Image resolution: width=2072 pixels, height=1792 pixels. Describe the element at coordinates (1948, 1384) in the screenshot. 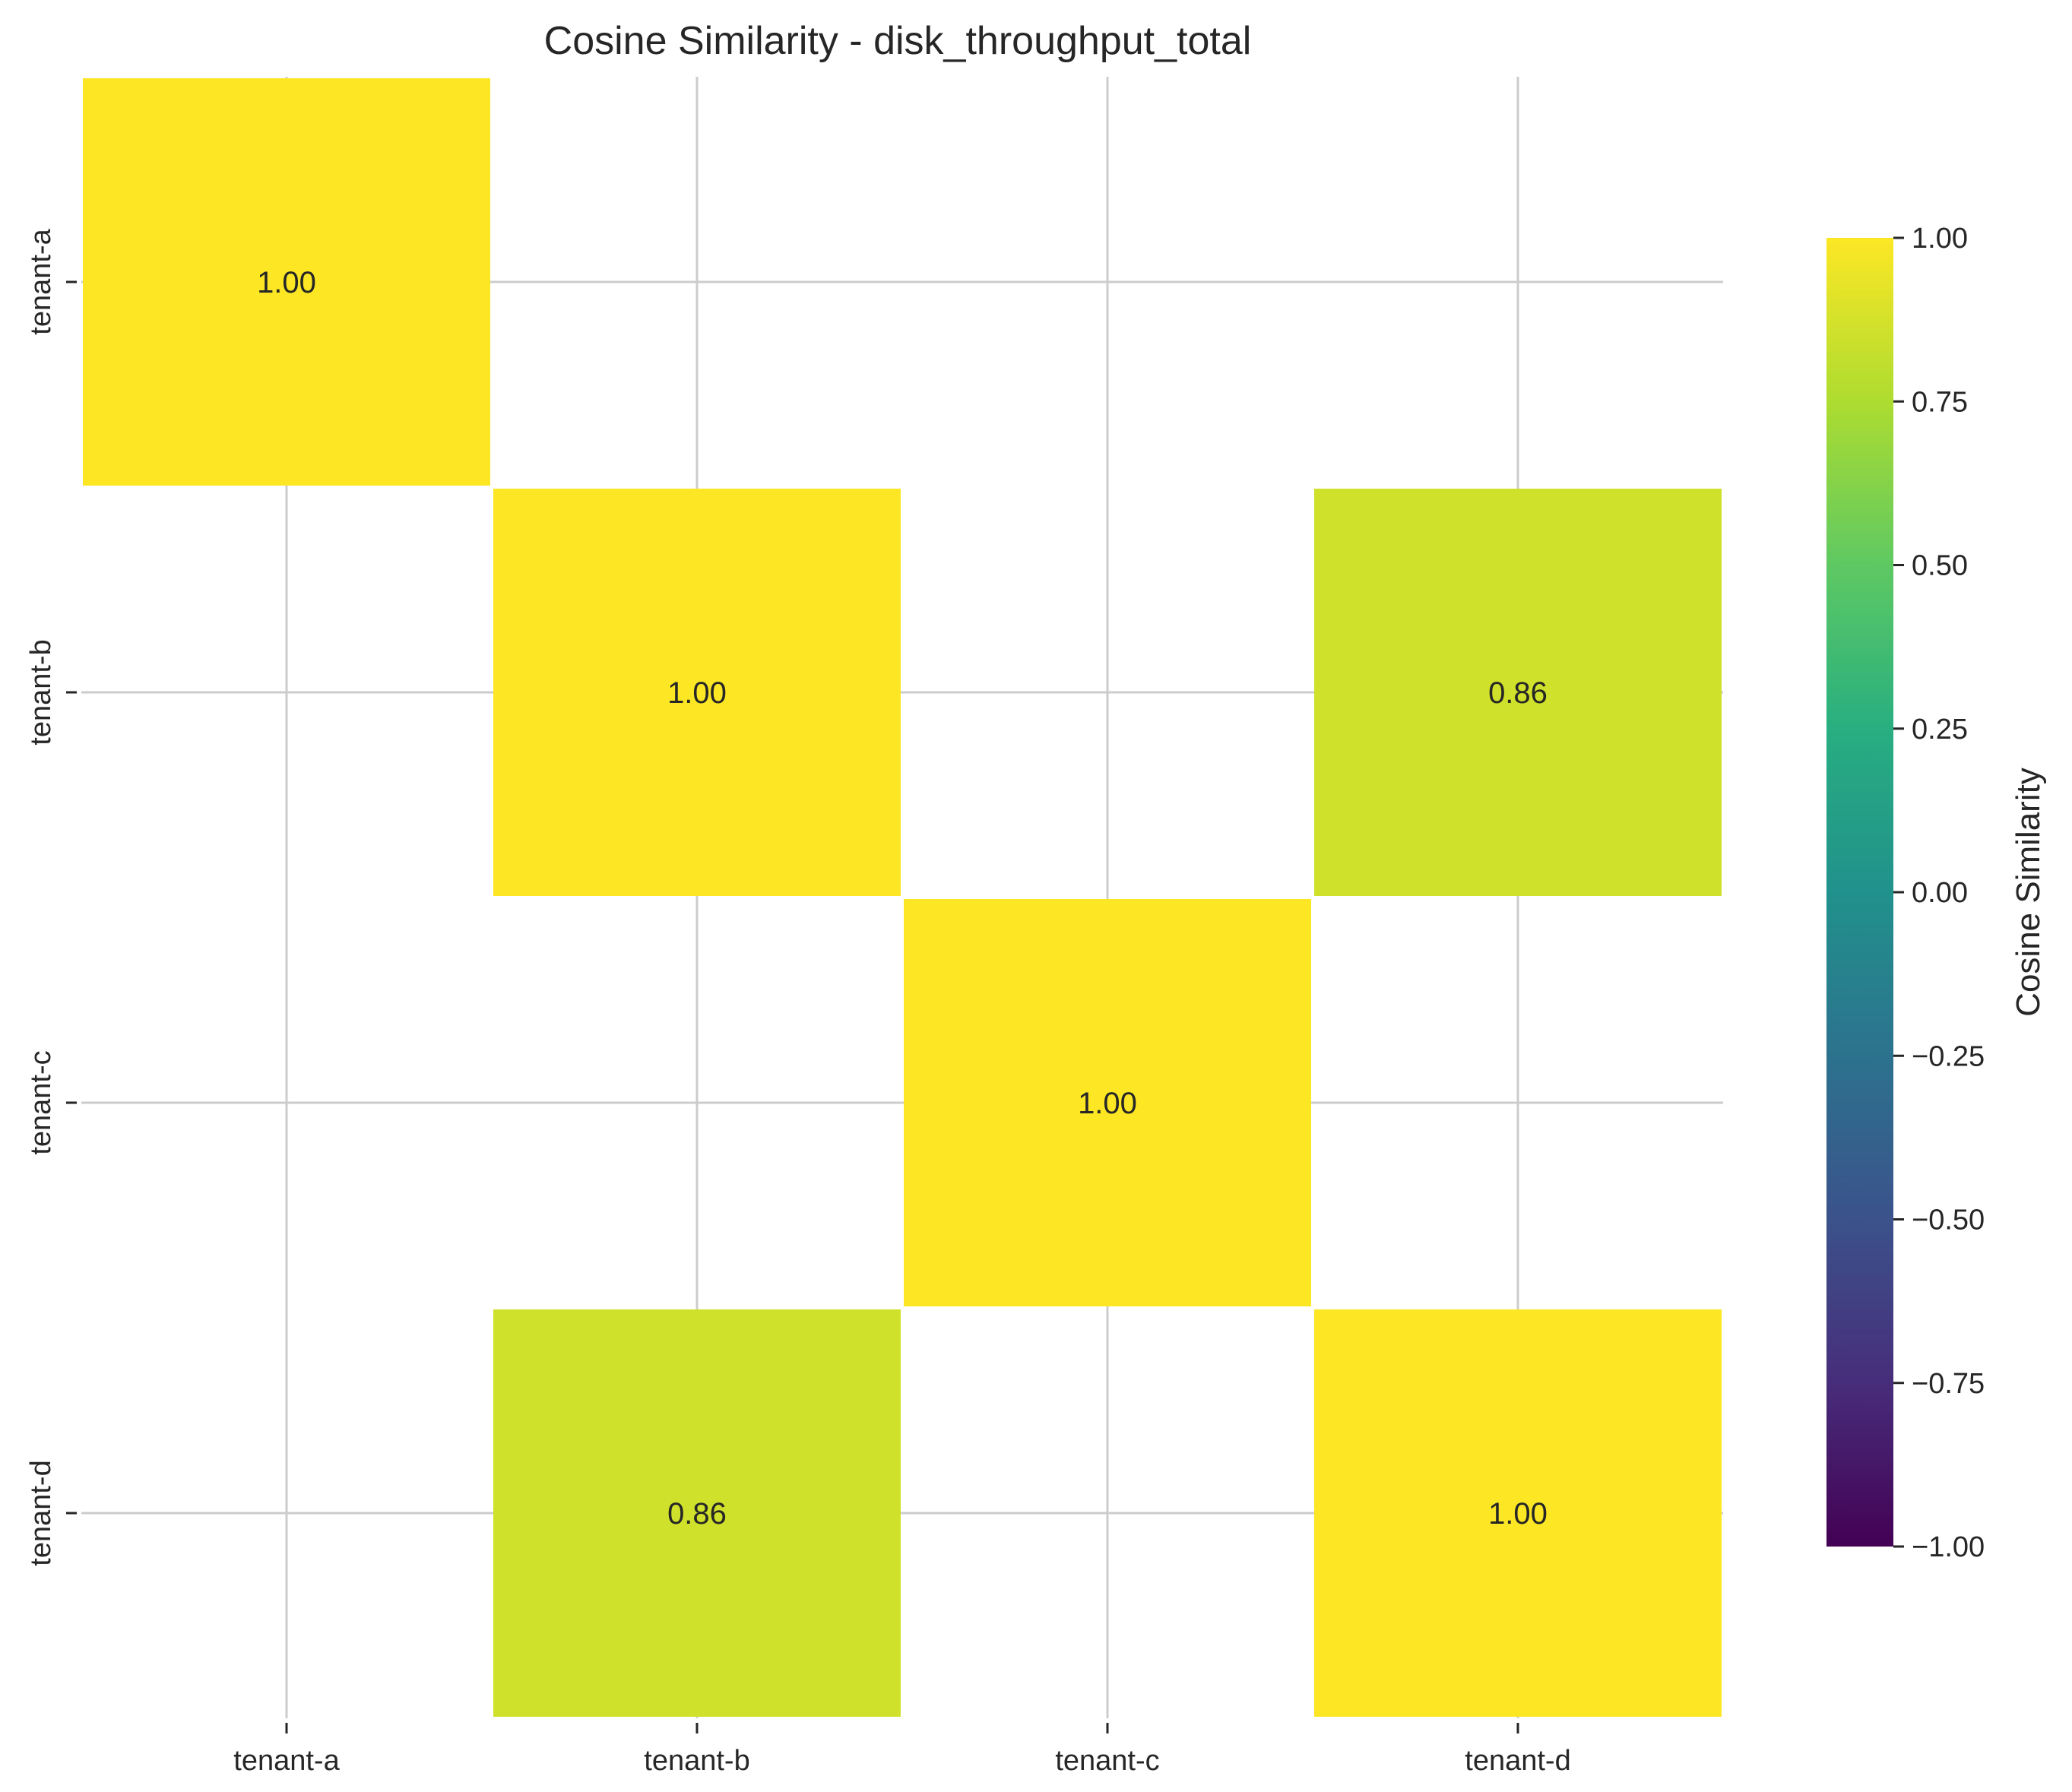

I see `colorbar-tick-label: −0.75` at that location.